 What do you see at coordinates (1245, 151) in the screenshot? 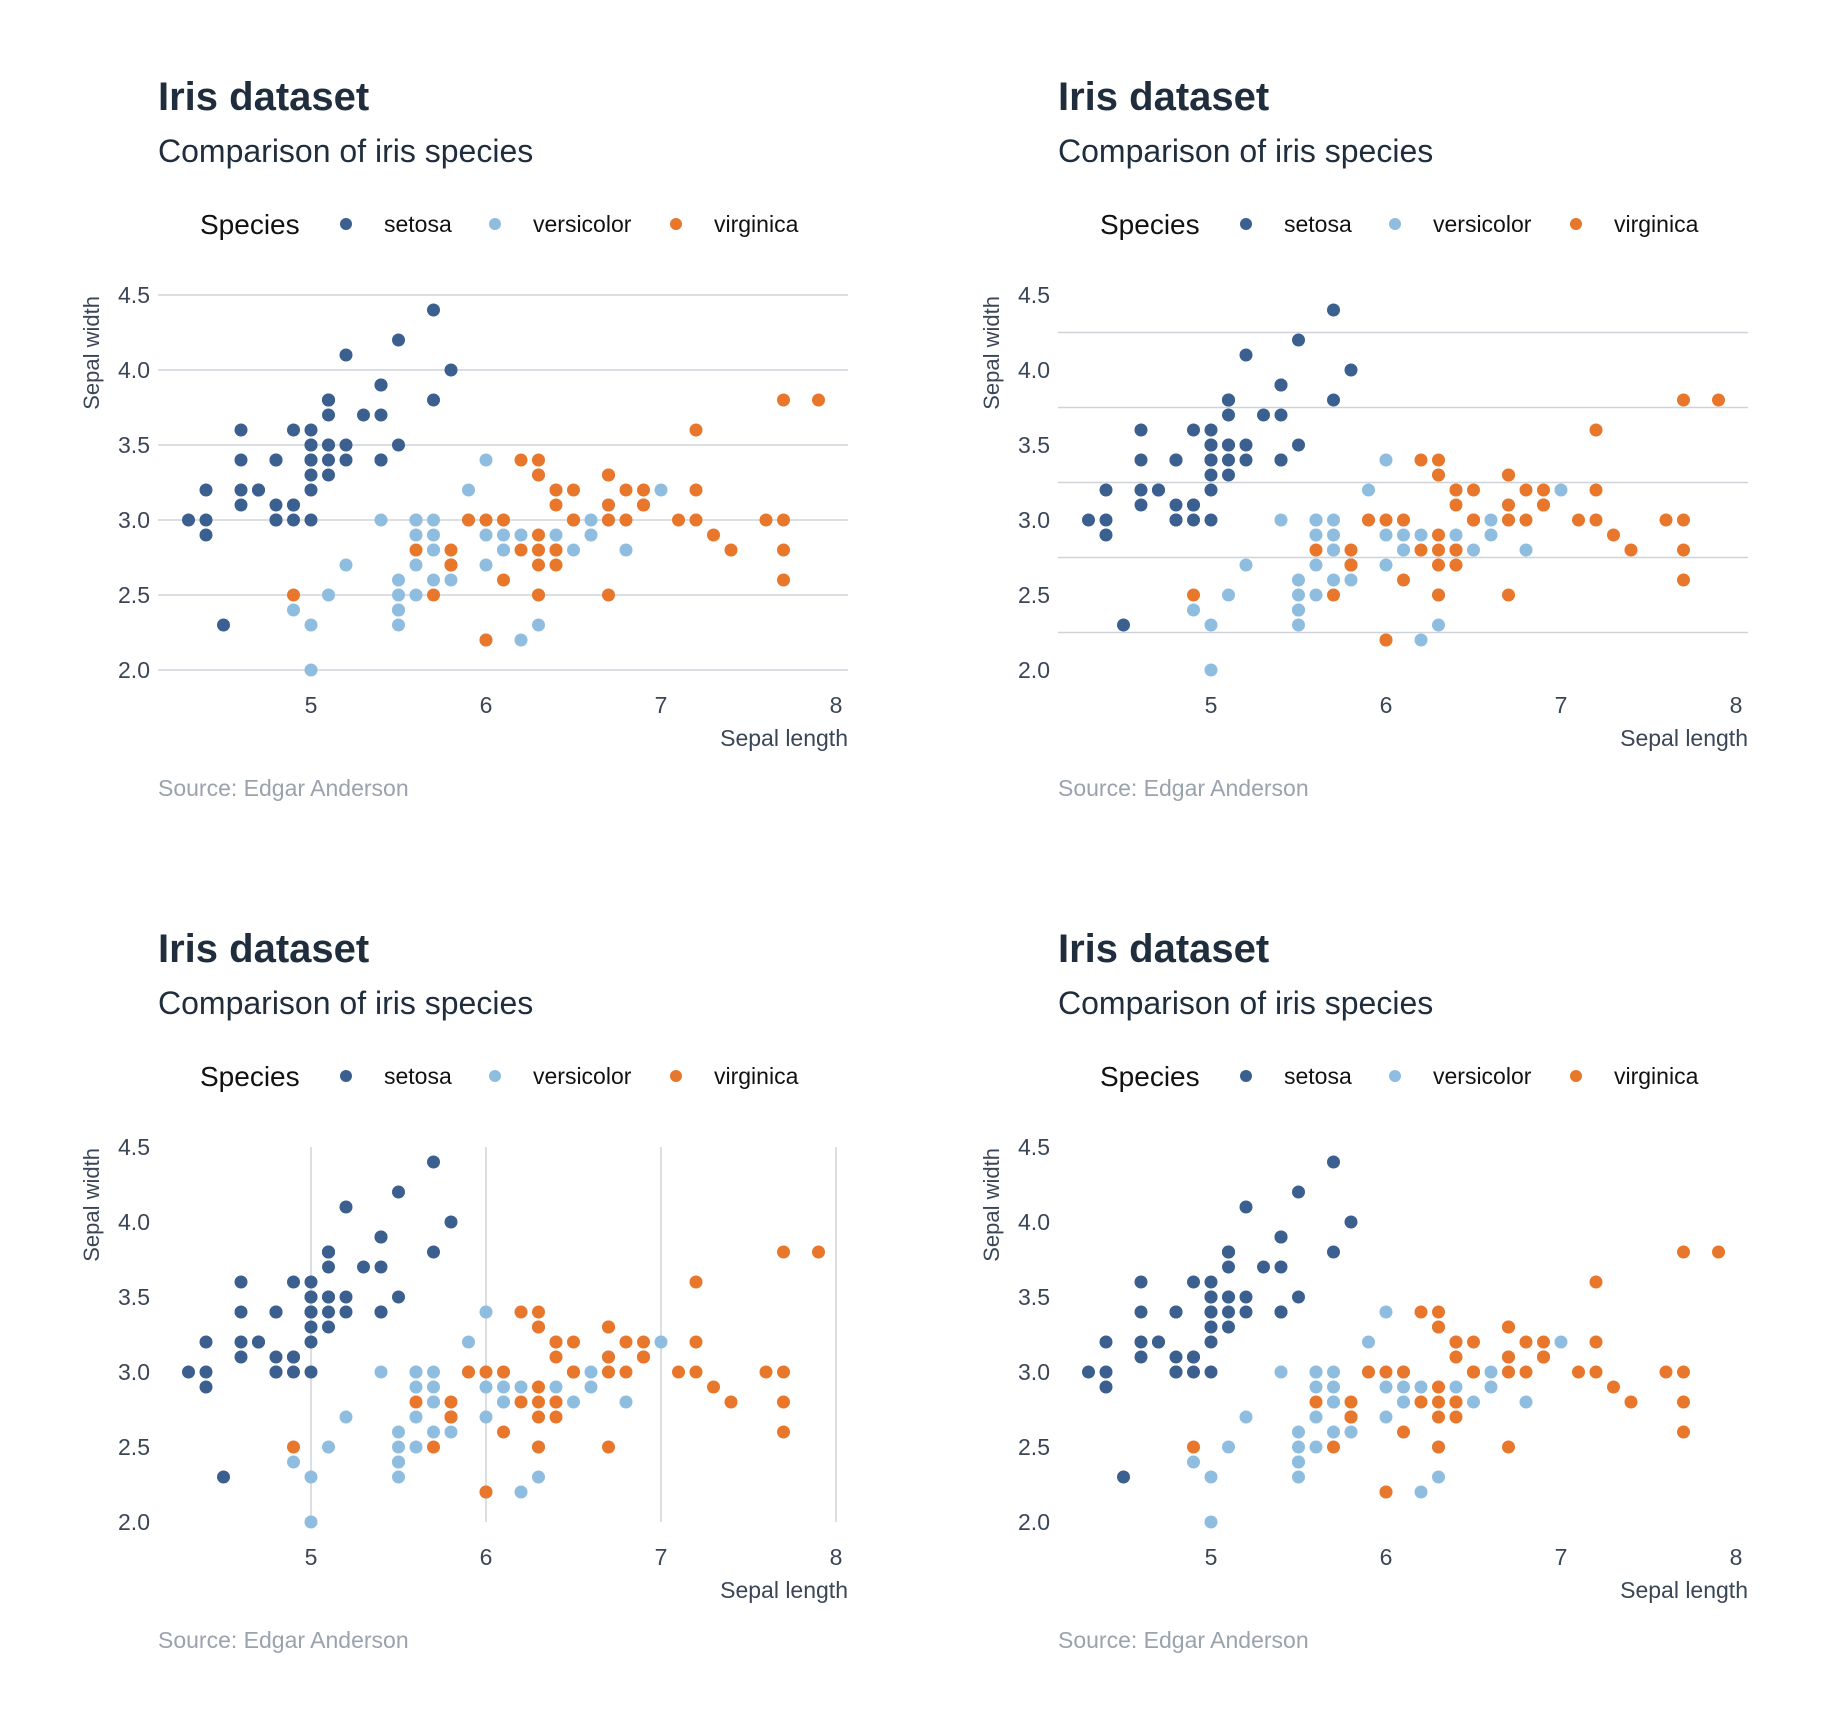
I see `chart-subtitle: Comparison of iris species` at bounding box center [1245, 151].